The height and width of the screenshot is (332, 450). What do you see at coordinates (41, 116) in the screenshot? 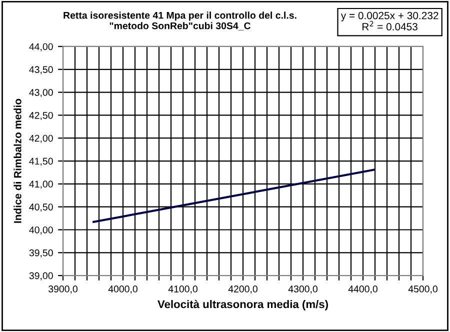
I see `y-tick-label: 42,50` at bounding box center [41, 116].